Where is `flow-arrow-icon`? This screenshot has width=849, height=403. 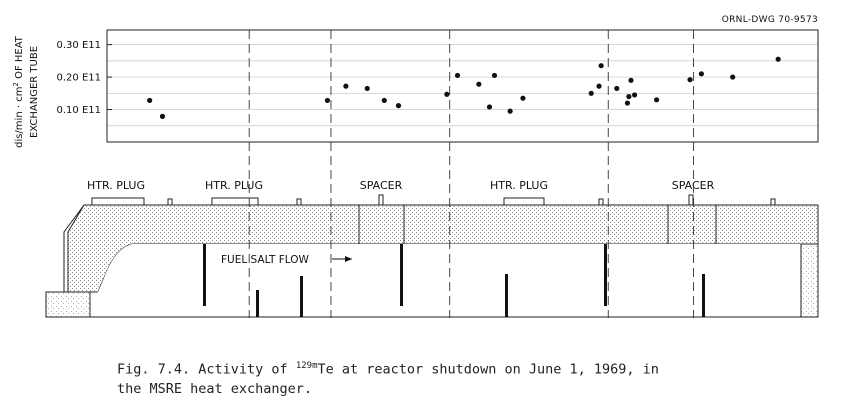 flow-arrow-icon is located at coordinates (348, 259).